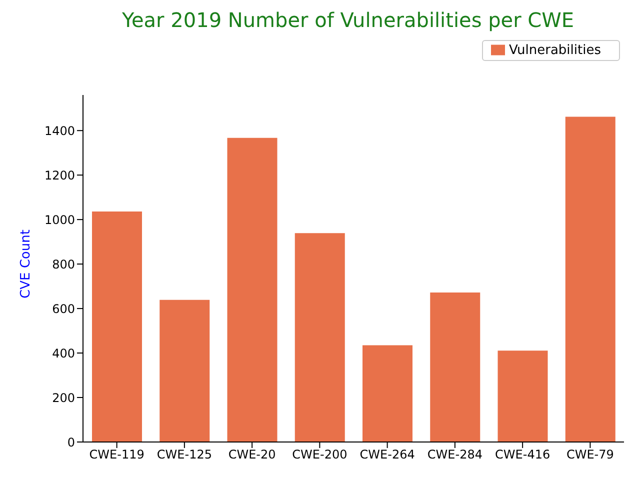 This screenshot has height=479, width=638. What do you see at coordinates (184, 455) in the screenshot?
I see `x-tick-label: CWE-125` at bounding box center [184, 455].